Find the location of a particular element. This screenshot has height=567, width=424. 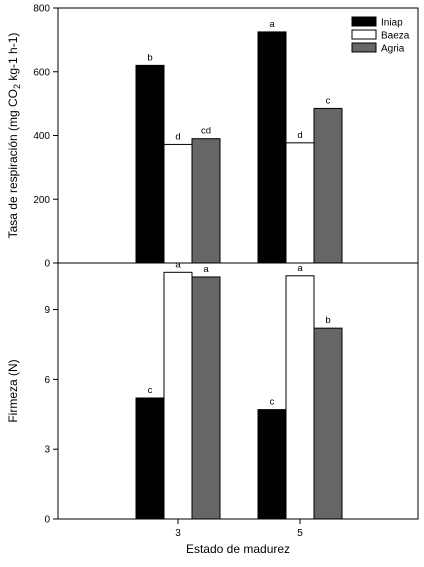

y-tick-label: 6 is located at coordinates (47, 380).